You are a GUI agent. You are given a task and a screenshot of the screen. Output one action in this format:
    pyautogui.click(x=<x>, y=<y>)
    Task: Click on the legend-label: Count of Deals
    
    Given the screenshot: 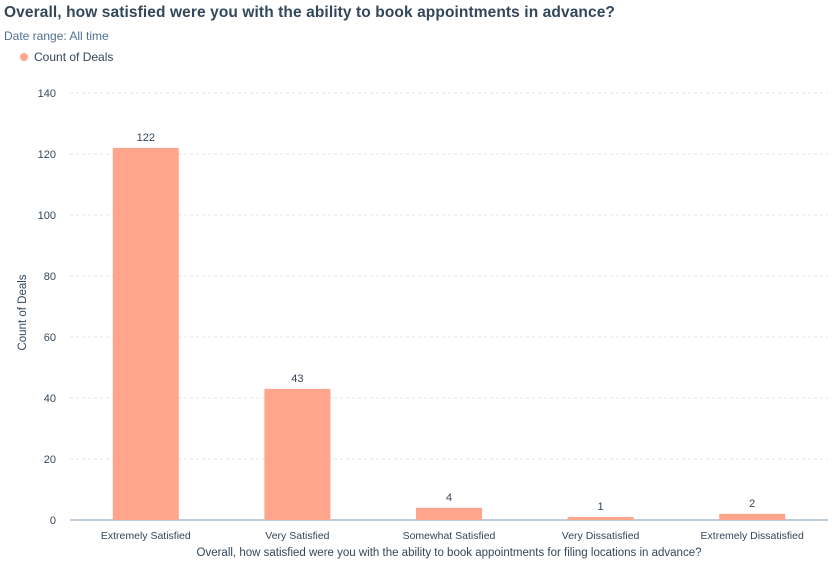 What is the action you would take?
    pyautogui.click(x=74, y=57)
    